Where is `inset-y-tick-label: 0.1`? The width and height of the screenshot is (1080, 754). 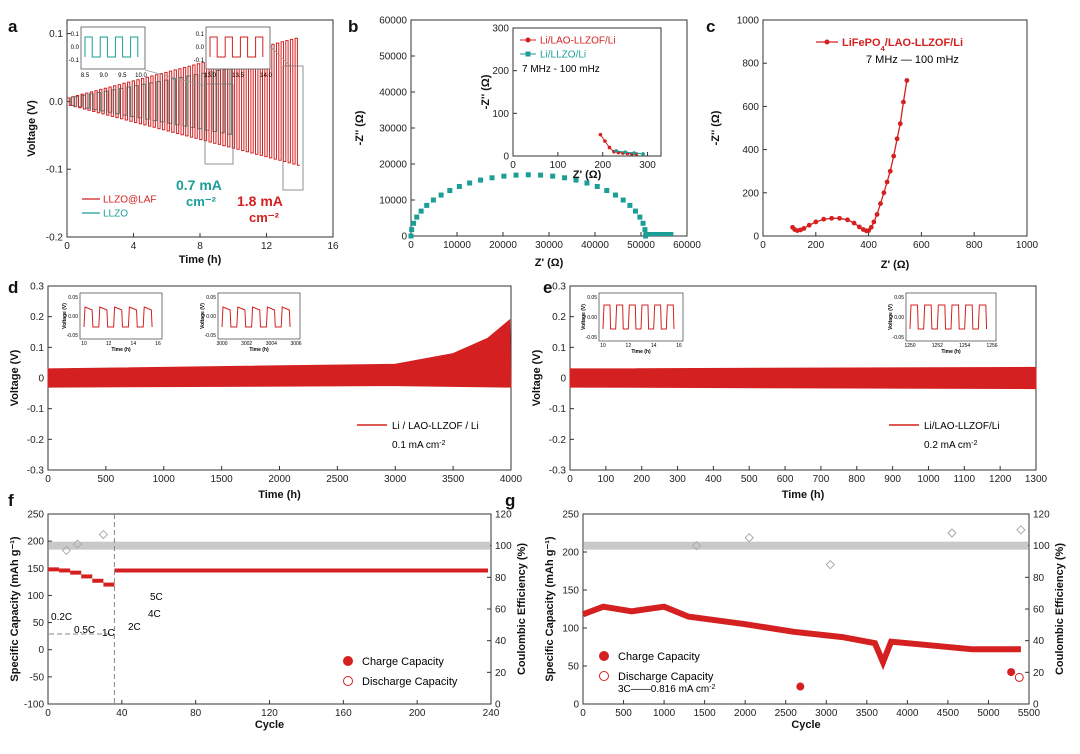 inset-y-tick-label: 0.1 is located at coordinates (75, 35).